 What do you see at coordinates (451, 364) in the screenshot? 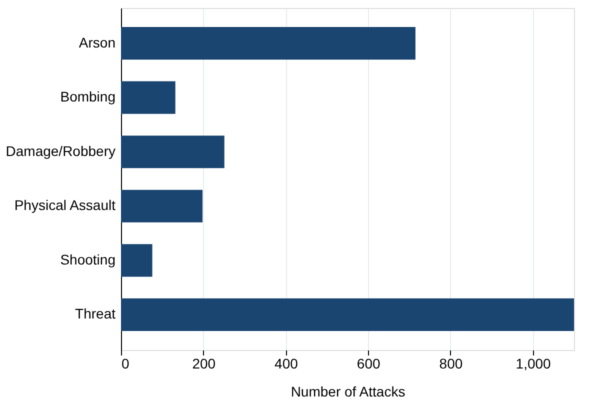
I see `x-tick-label: 800` at bounding box center [451, 364].